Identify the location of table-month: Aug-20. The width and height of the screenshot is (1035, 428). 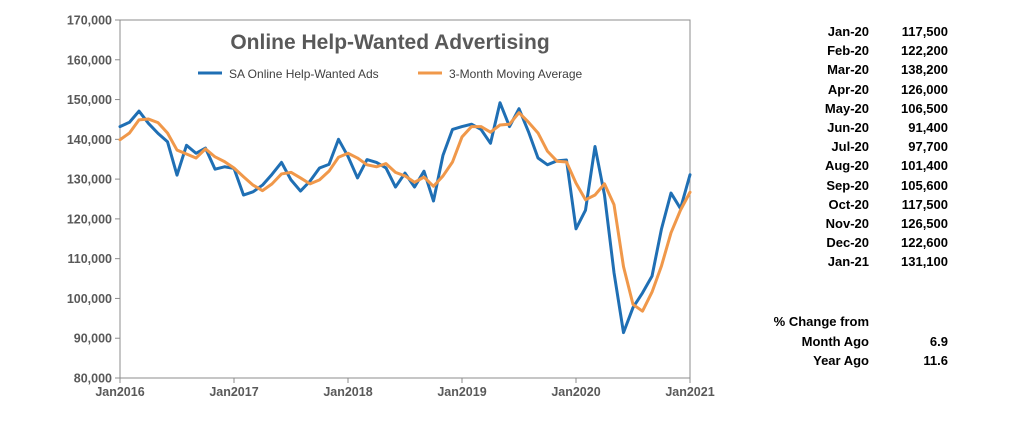
(846, 166).